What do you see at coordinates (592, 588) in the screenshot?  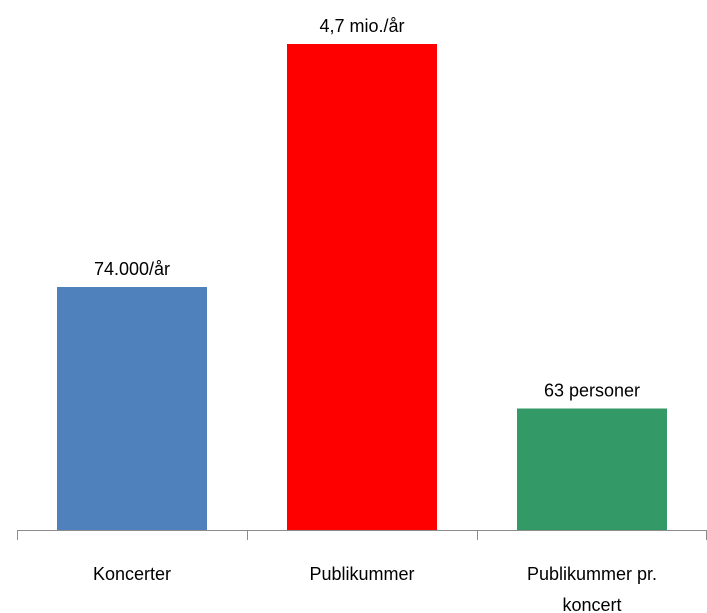 I see `category-label-publikummer-pr-koncert: Publikummer pr. koncert` at bounding box center [592, 588].